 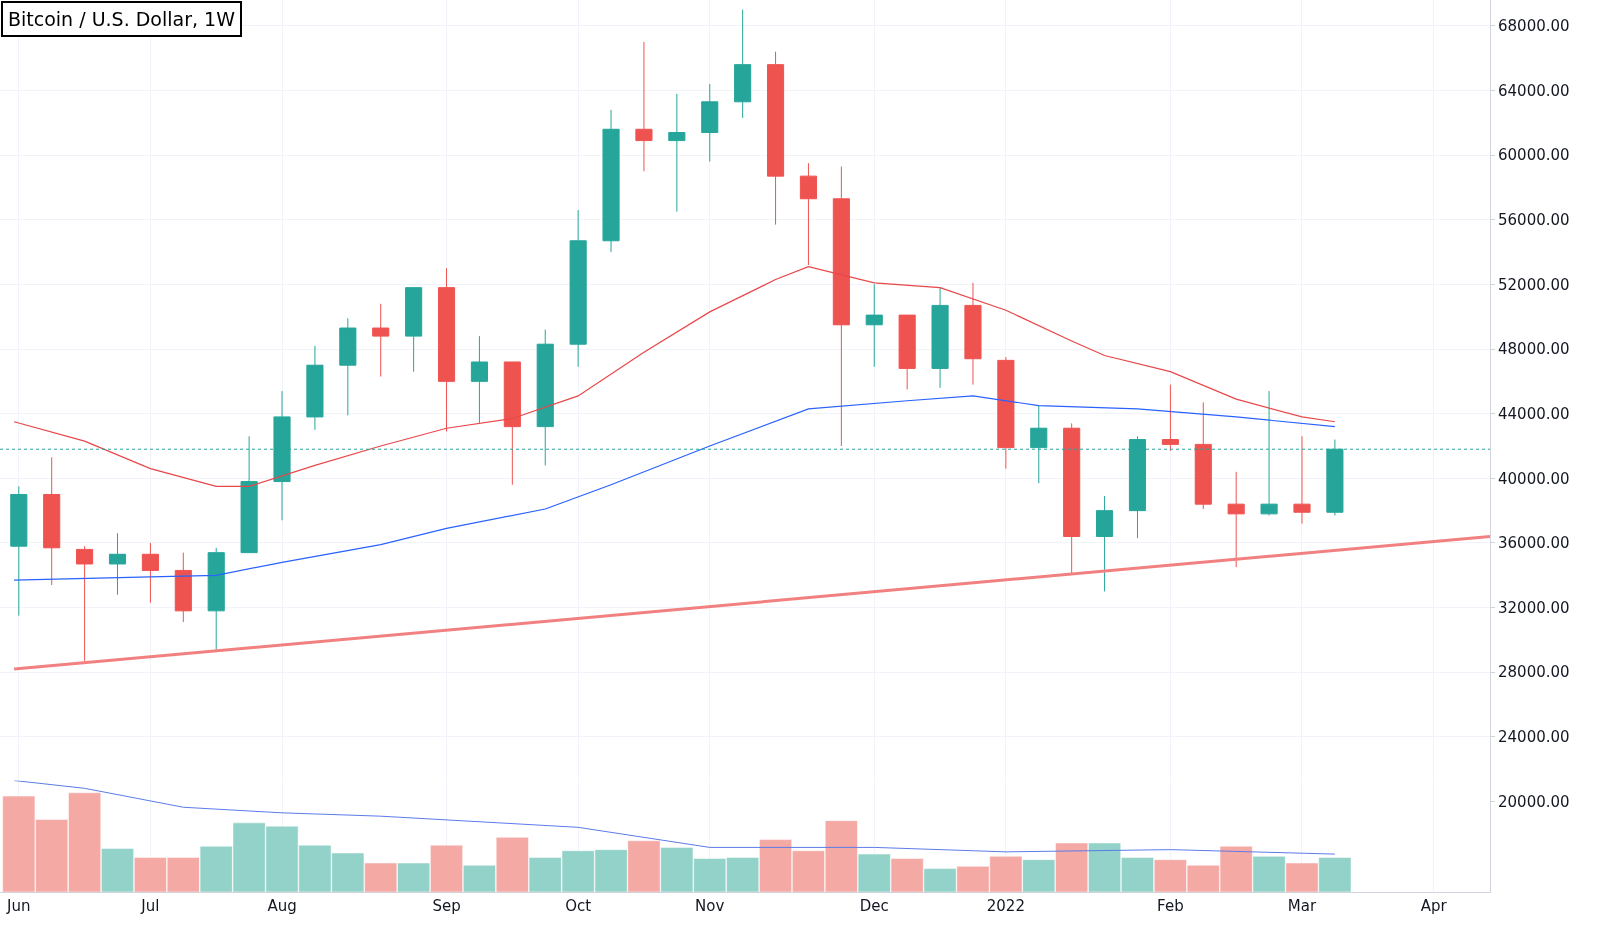 I want to click on y-tick-label: 40000.00, so click(x=1534, y=478).